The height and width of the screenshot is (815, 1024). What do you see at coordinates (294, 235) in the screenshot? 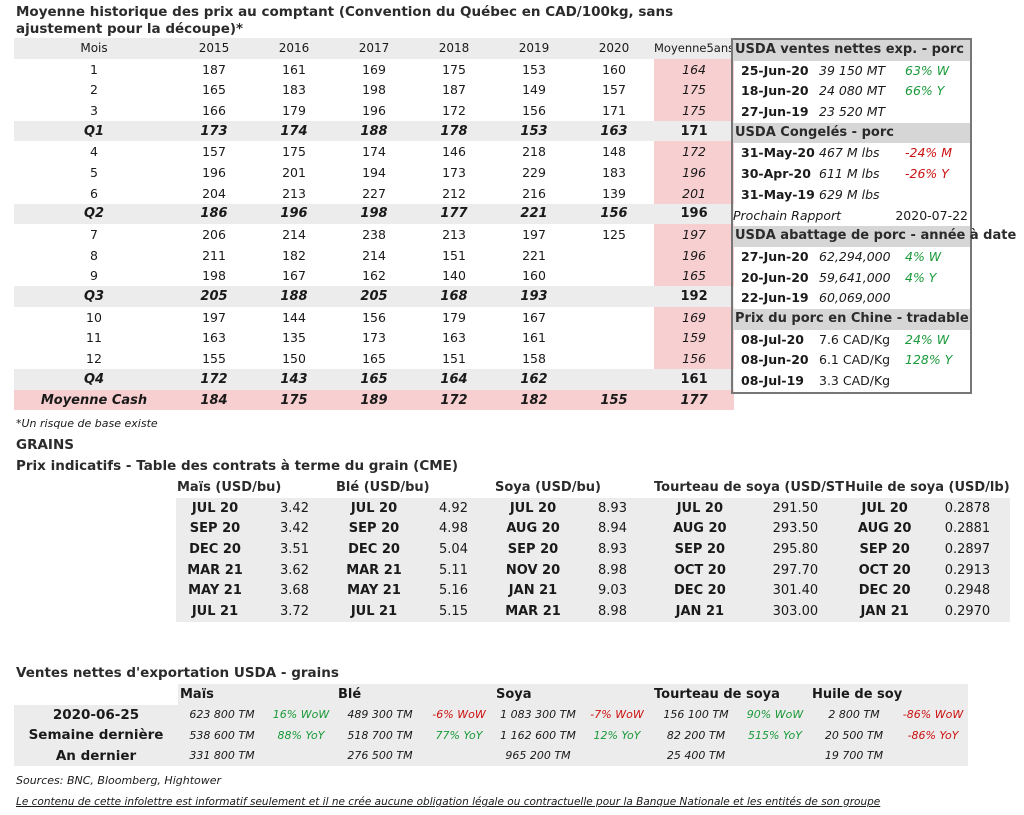
I see `hist-cell: 214` at bounding box center [294, 235].